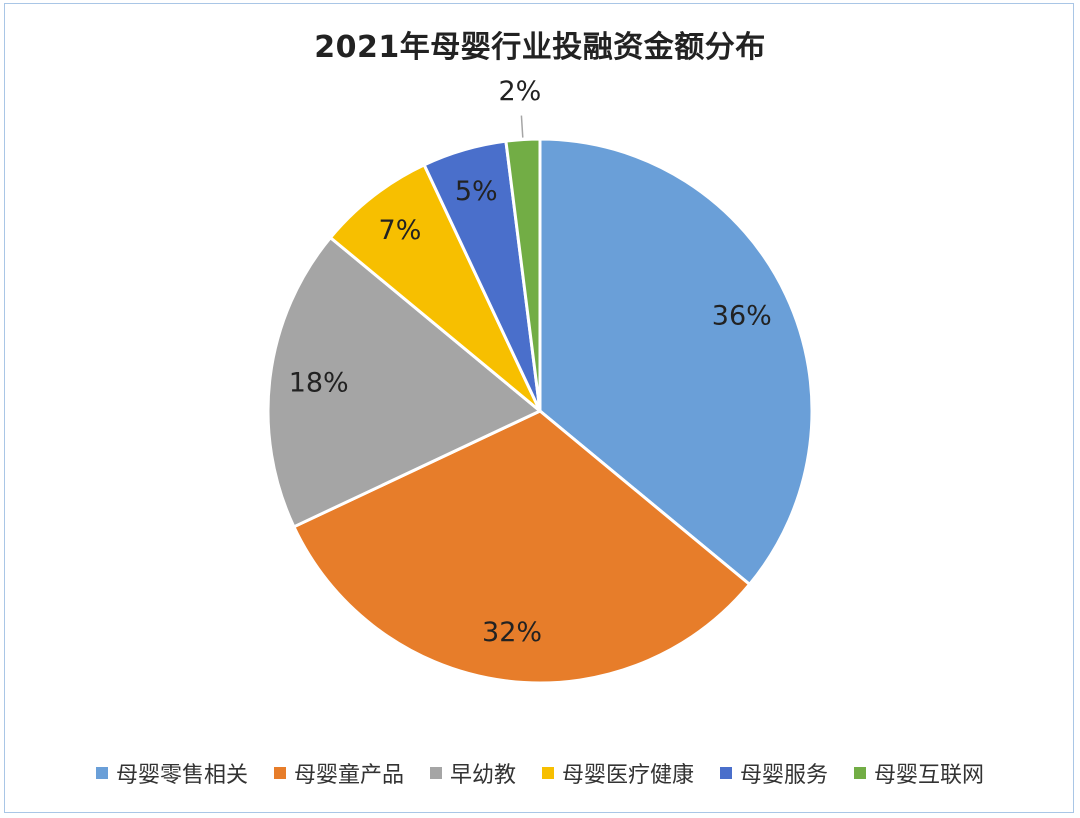 The width and height of the screenshot is (1080, 818). I want to click on data-label-5: 5%, so click(476, 191).